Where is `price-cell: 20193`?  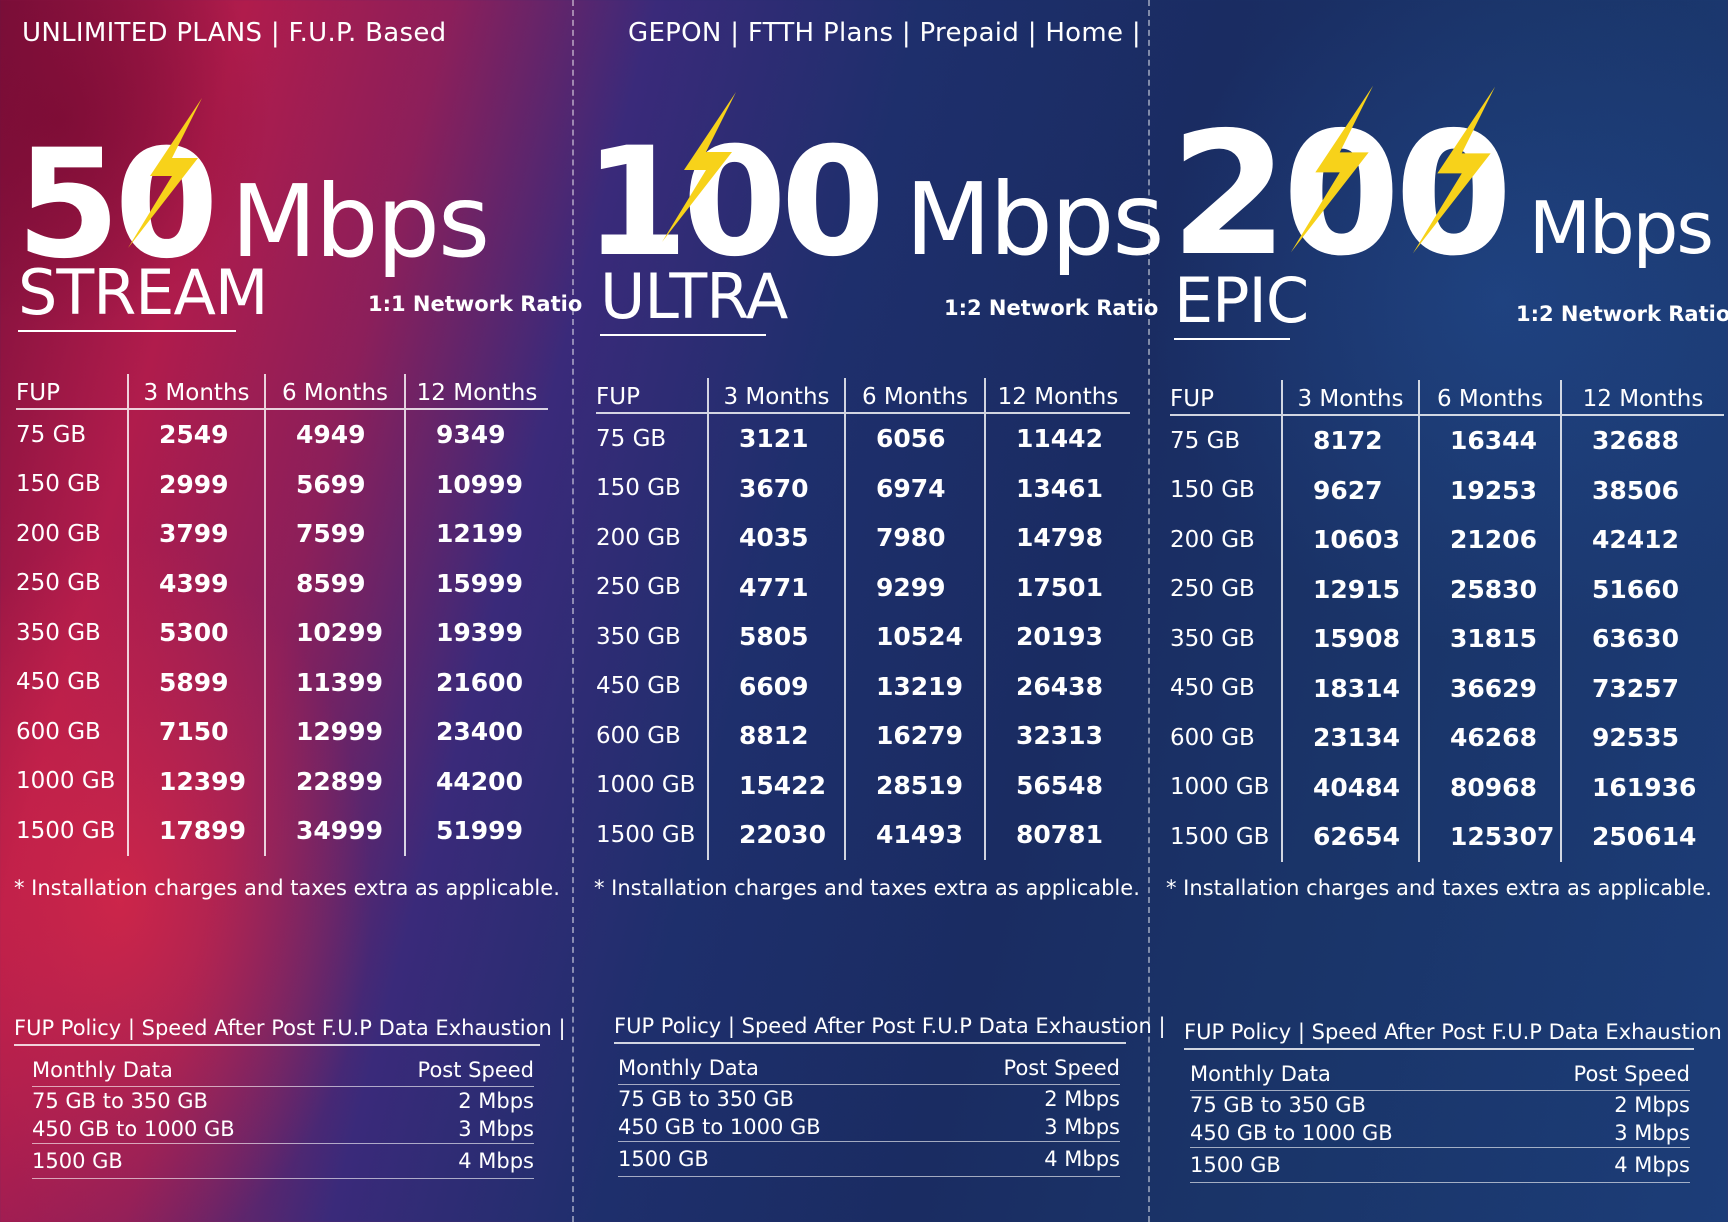 price-cell: 20193 is located at coordinates (1057, 637).